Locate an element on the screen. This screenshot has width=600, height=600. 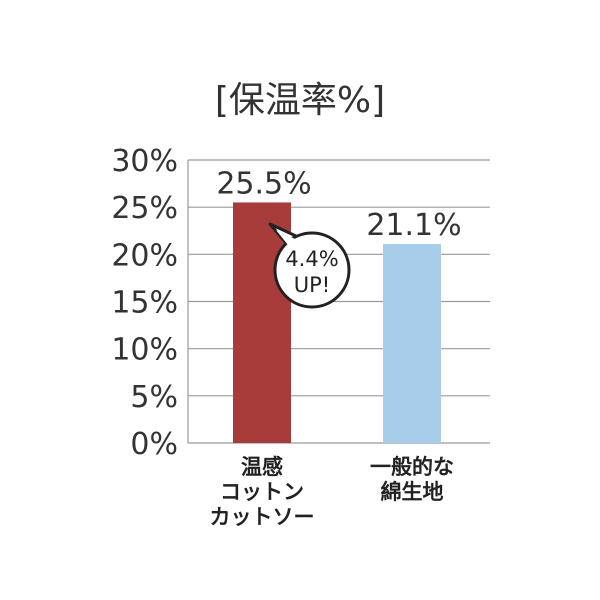
data-labels: 25.5% 21.1% is located at coordinates (338, 204).